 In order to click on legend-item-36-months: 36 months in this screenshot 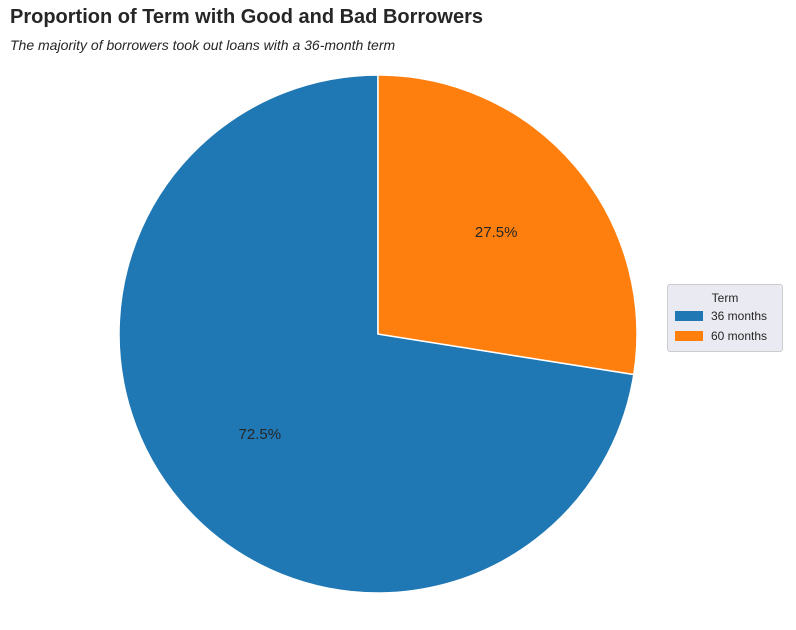, I will do `click(725, 316)`.